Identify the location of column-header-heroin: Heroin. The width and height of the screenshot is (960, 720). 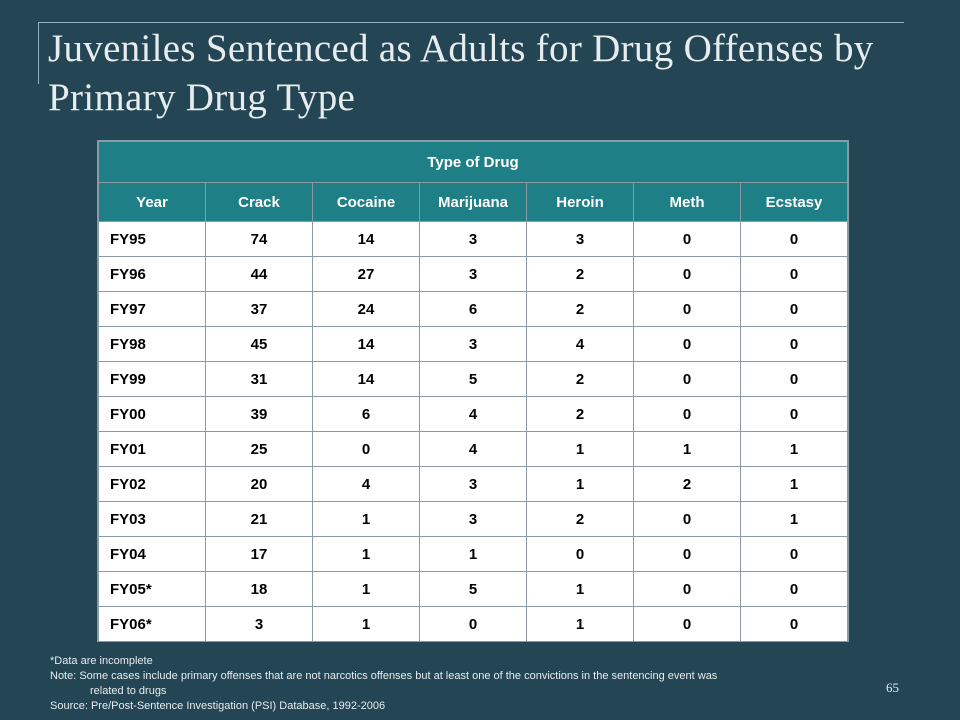
(580, 202).